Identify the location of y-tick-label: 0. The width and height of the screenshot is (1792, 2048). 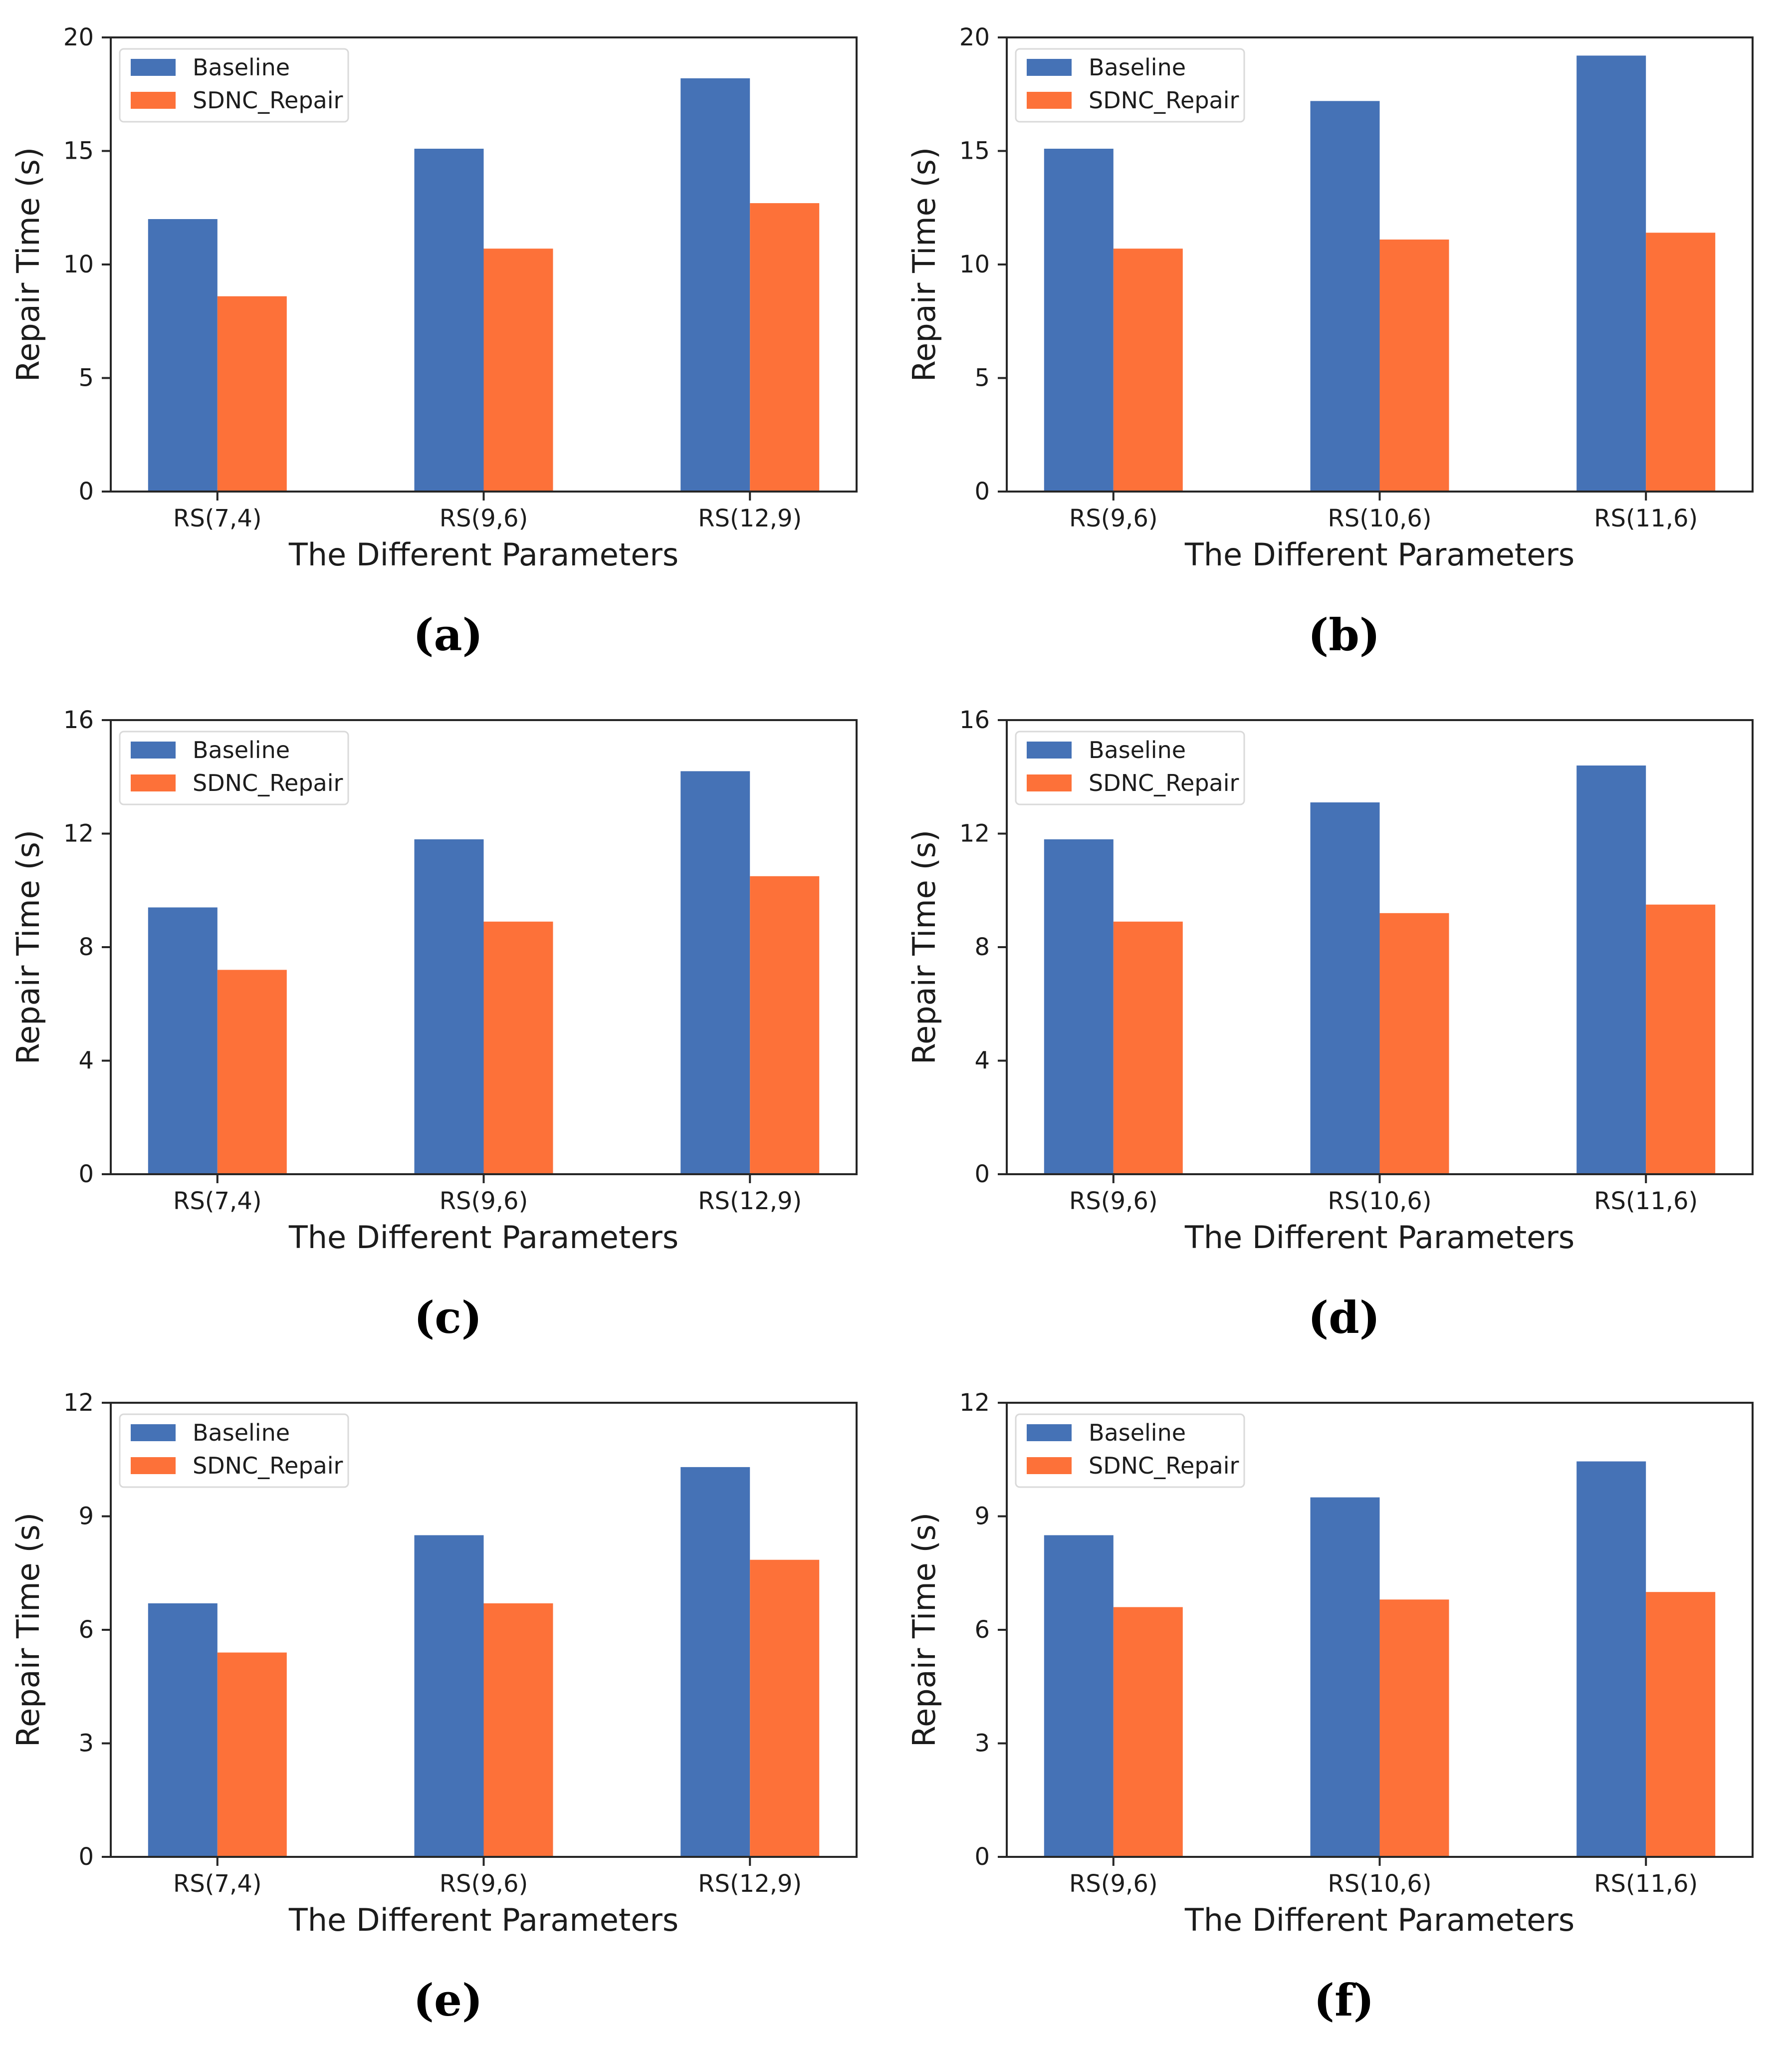
(86, 1857).